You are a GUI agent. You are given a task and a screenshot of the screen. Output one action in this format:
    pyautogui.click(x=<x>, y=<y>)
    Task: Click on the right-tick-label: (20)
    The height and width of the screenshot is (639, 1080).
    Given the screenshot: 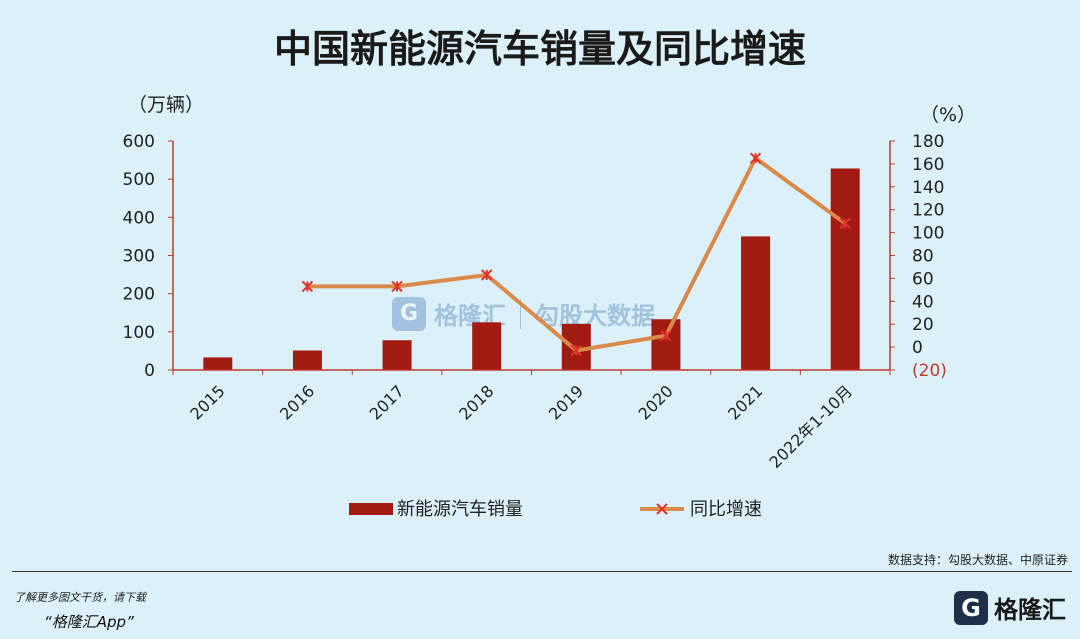 What is the action you would take?
    pyautogui.click(x=929, y=371)
    